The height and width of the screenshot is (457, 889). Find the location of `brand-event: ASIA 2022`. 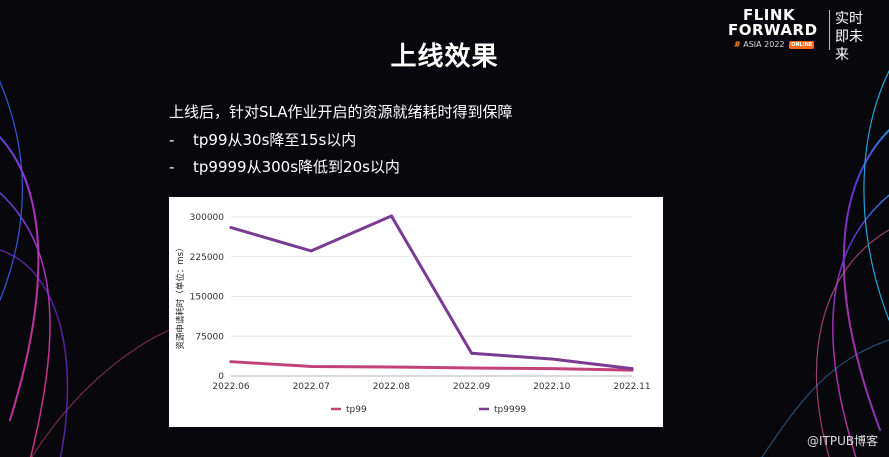

brand-event: ASIA 2022 is located at coordinates (764, 44).